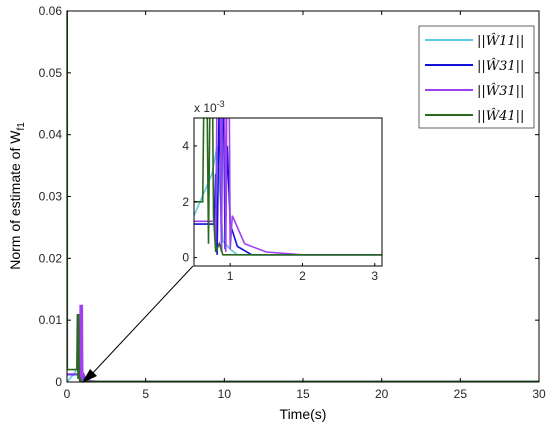 The image size is (550, 428). Describe the element at coordinates (185, 258) in the screenshot. I see `inset-y-tick-label: 0` at that location.